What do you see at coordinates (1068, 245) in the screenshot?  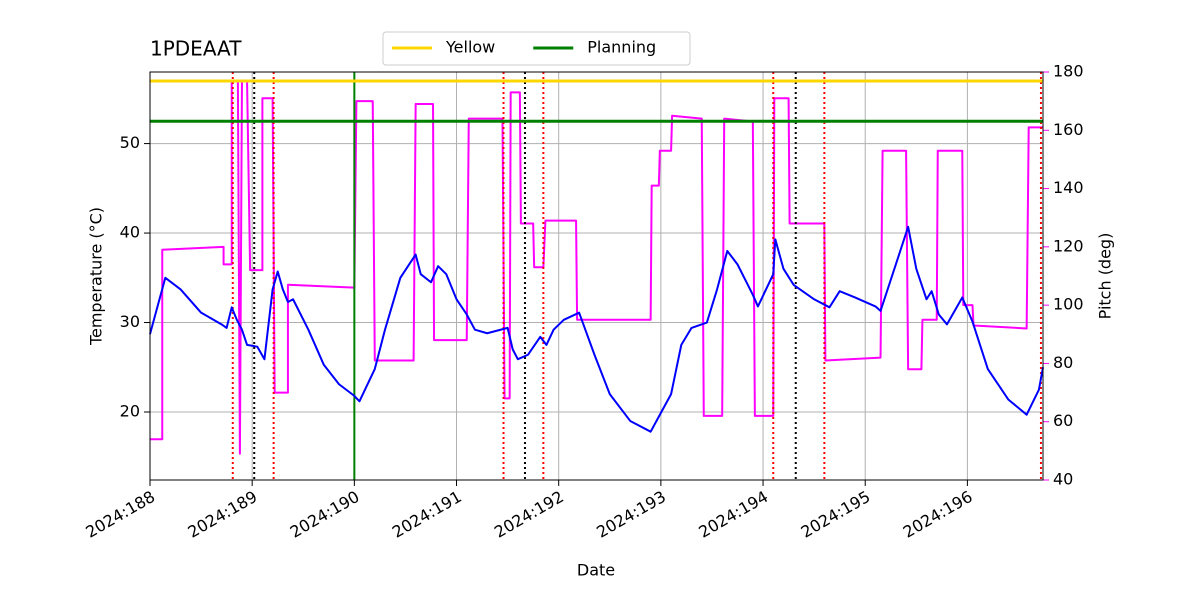 I see `y2-tick-label: 120` at bounding box center [1068, 245].